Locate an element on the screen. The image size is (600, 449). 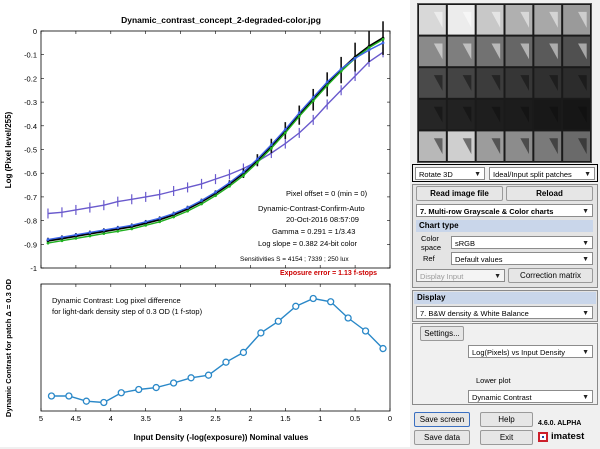
x-tick-label: 0.5 is located at coordinates (355, 418).